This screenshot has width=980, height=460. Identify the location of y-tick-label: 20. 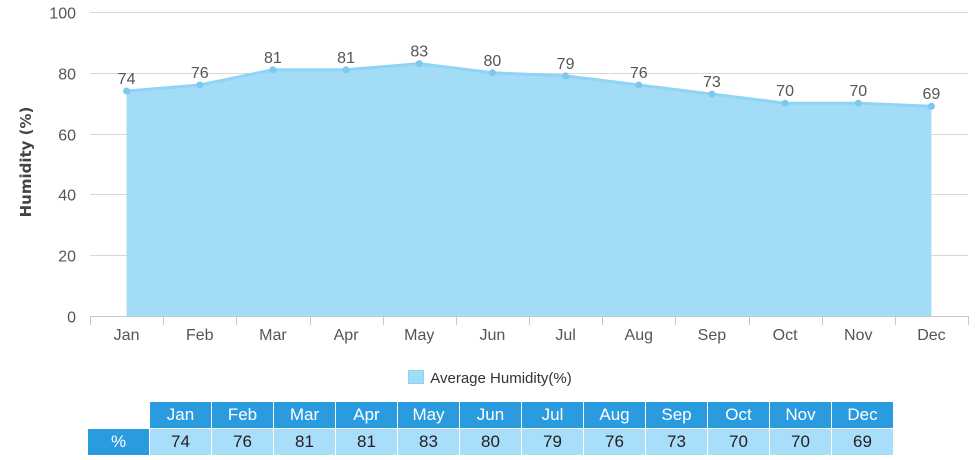
(67, 257).